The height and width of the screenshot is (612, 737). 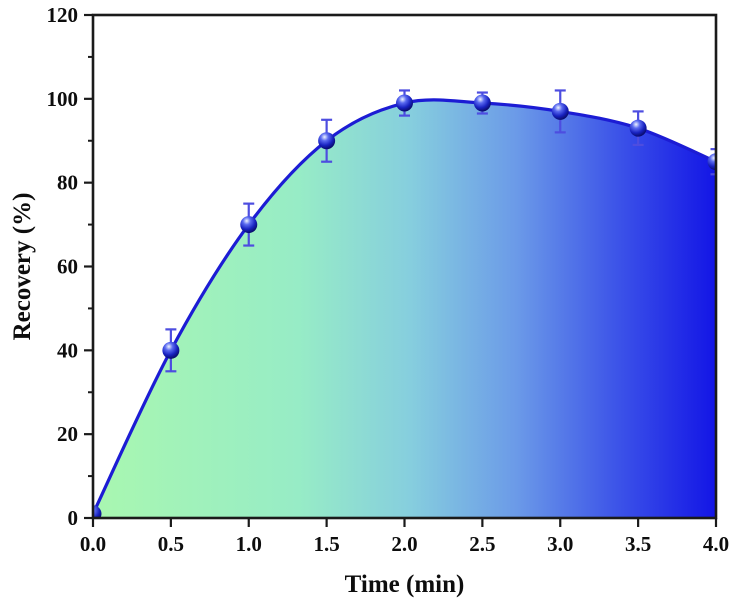 I want to click on x-axis-title: Time (min), so click(x=405, y=584).